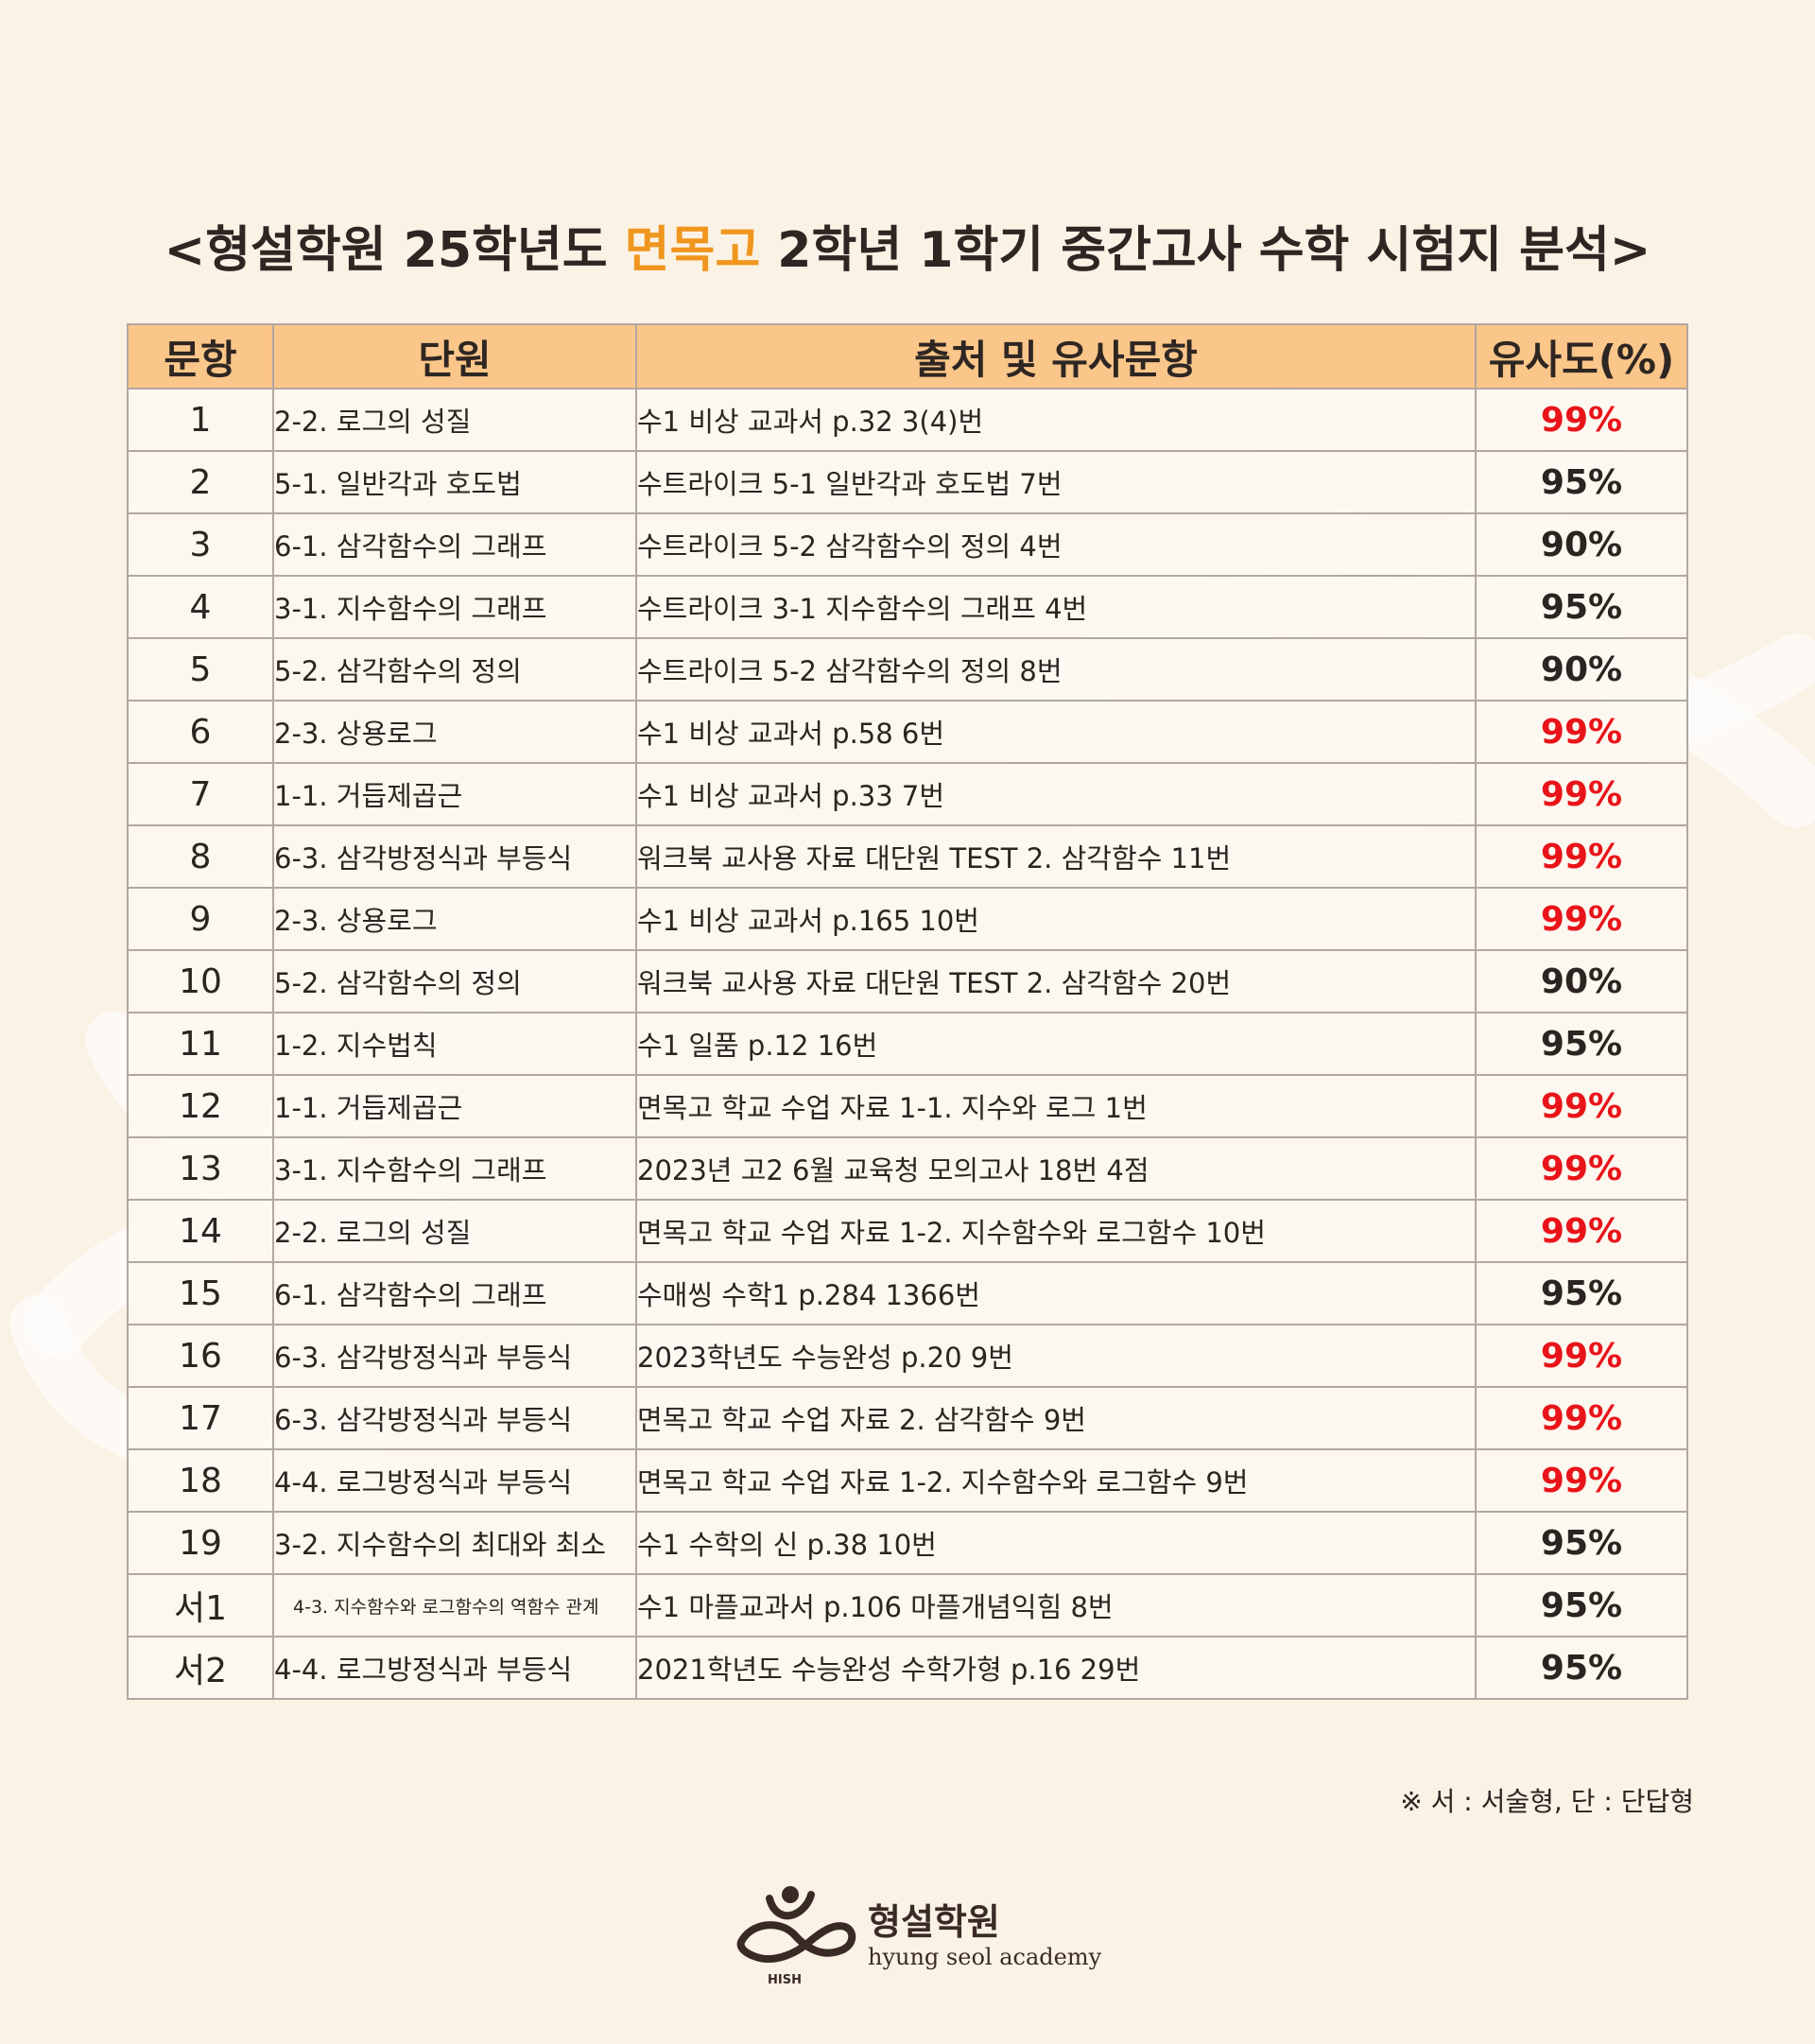  I want to click on table-row: 19 3-2. 지수함수의 최대와 최소 수1 수학의 신 p.38 10번 95%, so click(907, 1543).